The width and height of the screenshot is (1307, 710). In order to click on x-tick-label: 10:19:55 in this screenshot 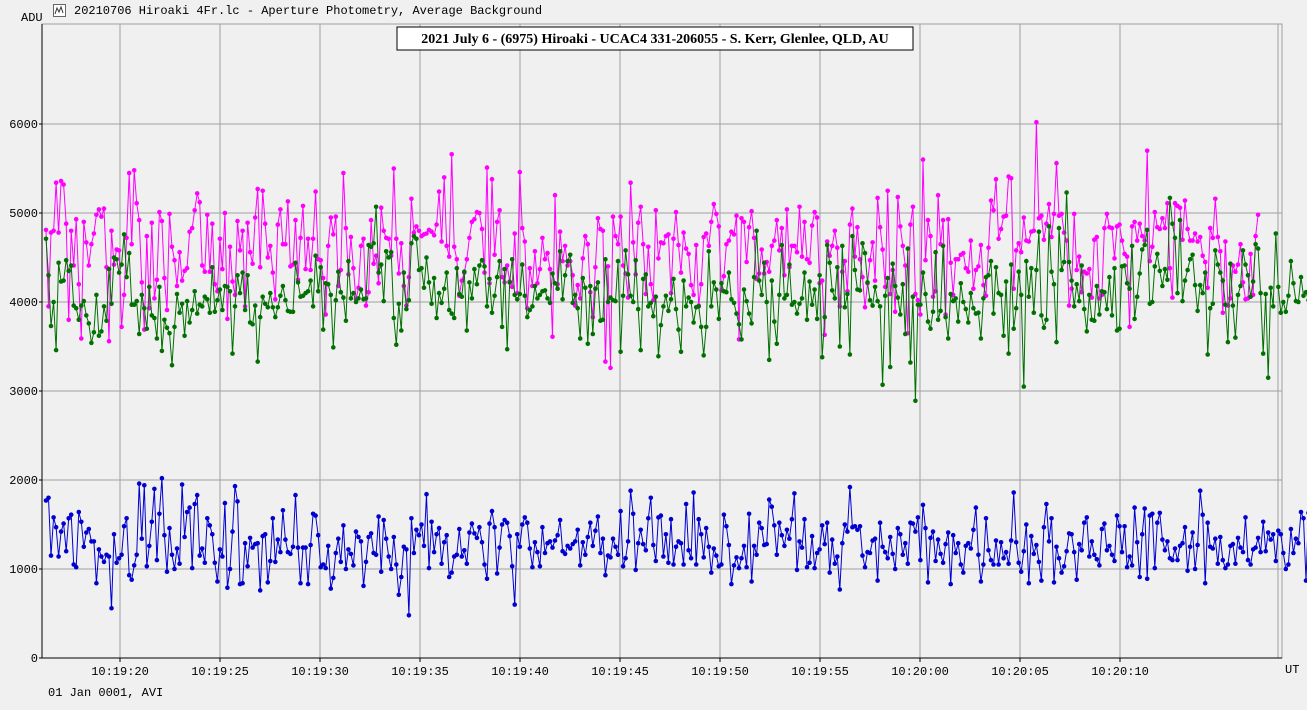, I will do `click(820, 672)`.